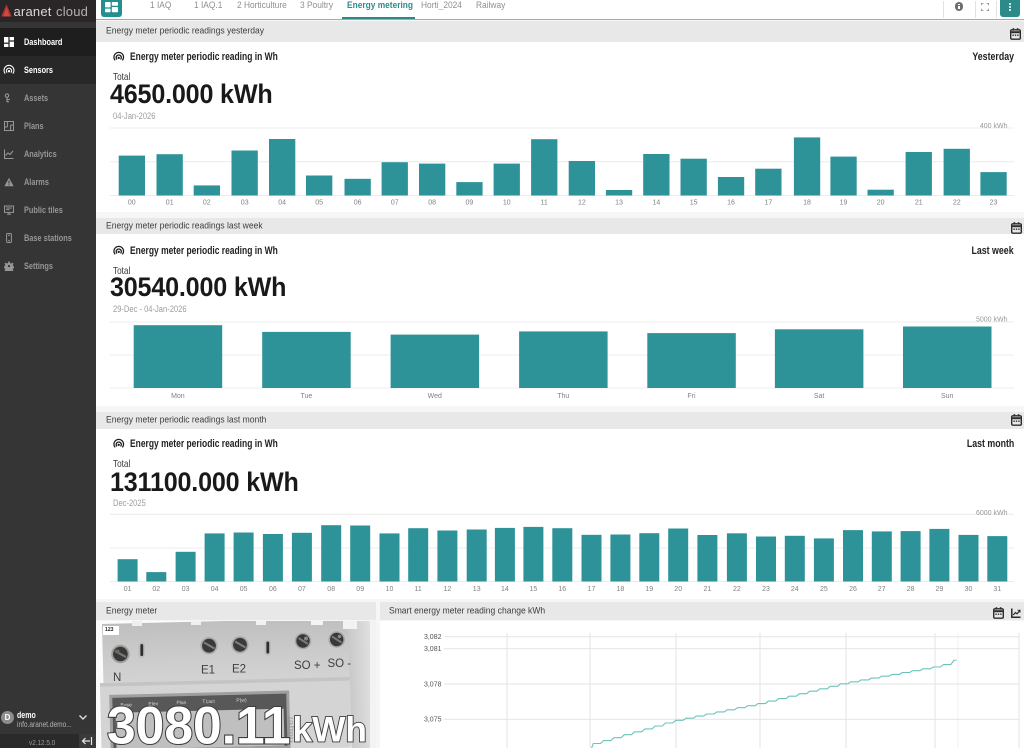 This screenshot has height=748, width=1024. I want to click on svg-text: 28, so click(911, 589).